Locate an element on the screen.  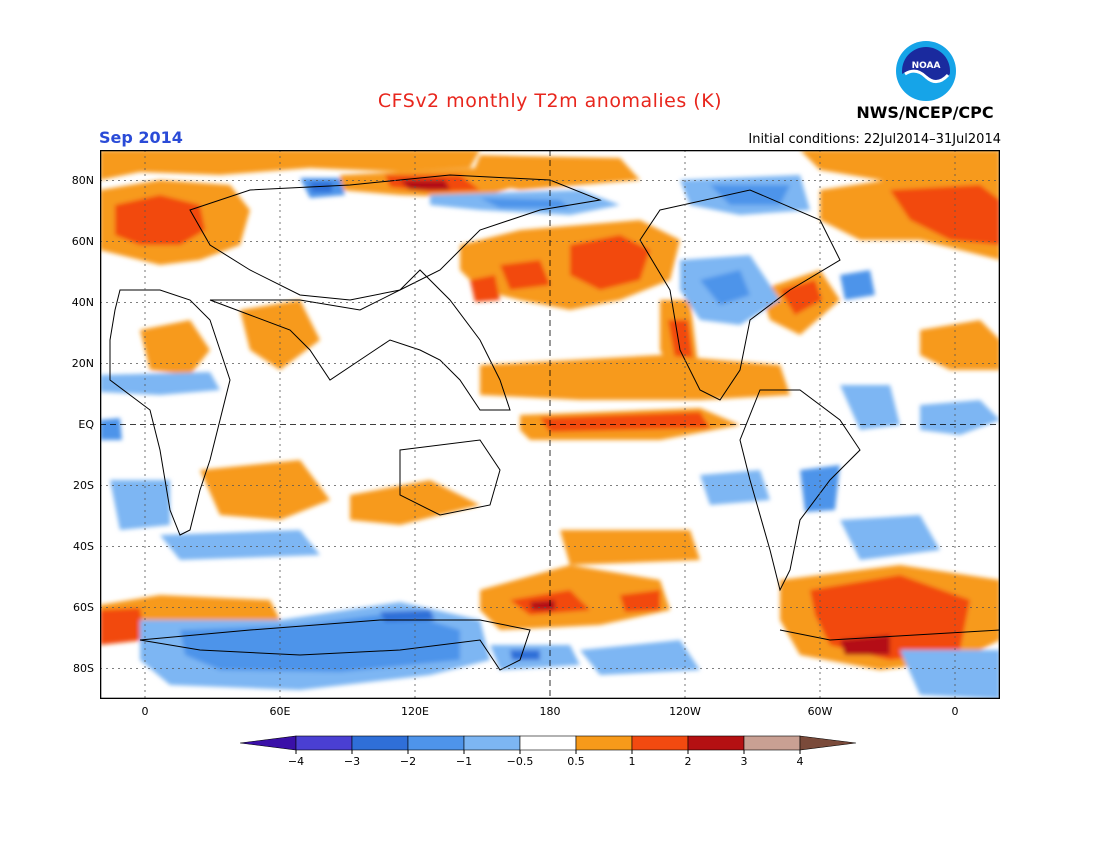
noaa-logo-text: NOAA is located at coordinates (926, 66).